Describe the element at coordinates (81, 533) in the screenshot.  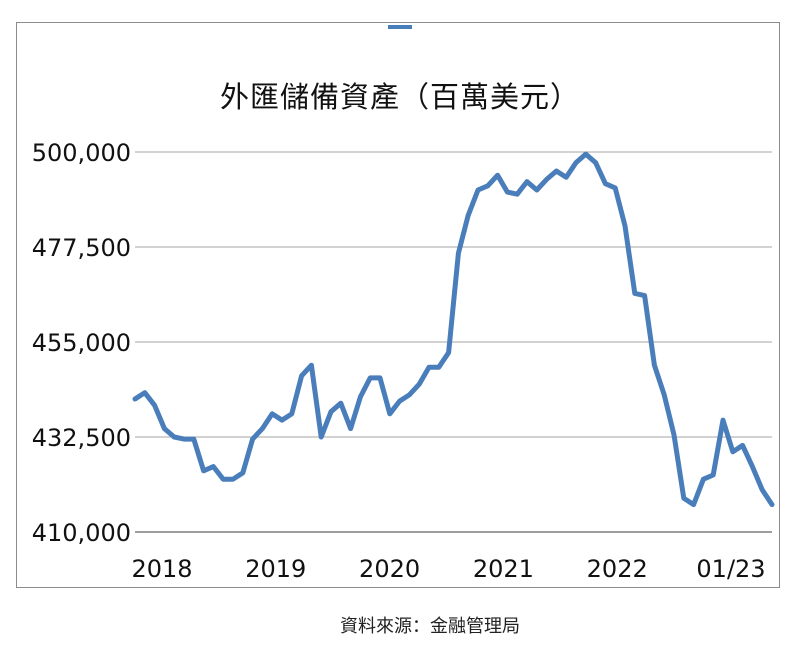
I see `y-tick-label: 410,000` at that location.